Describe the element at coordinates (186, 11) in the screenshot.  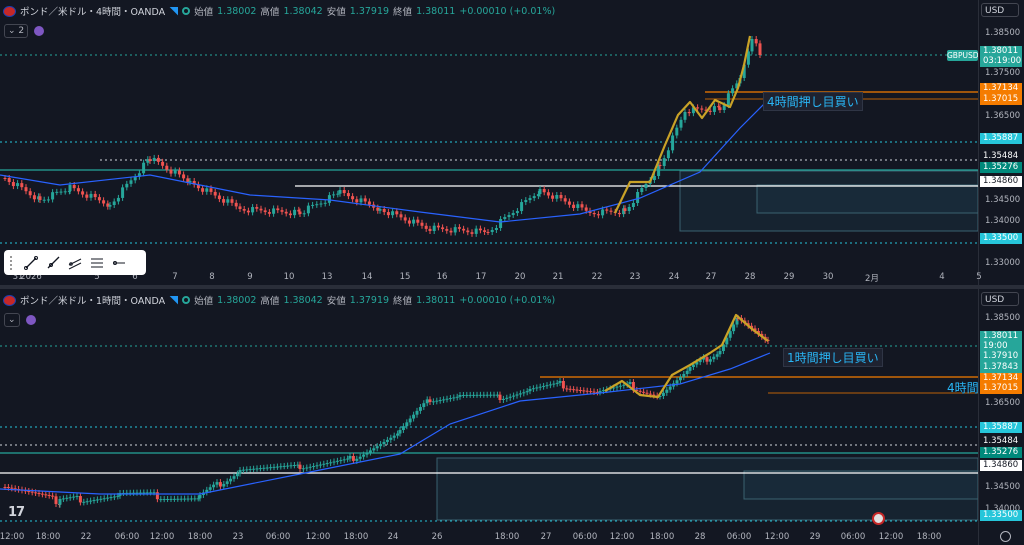
I see `market-status-icon` at that location.